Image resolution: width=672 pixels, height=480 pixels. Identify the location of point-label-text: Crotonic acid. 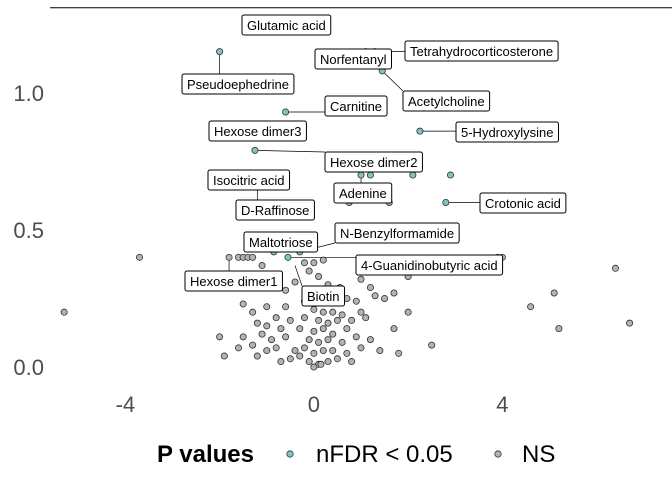
(523, 203).